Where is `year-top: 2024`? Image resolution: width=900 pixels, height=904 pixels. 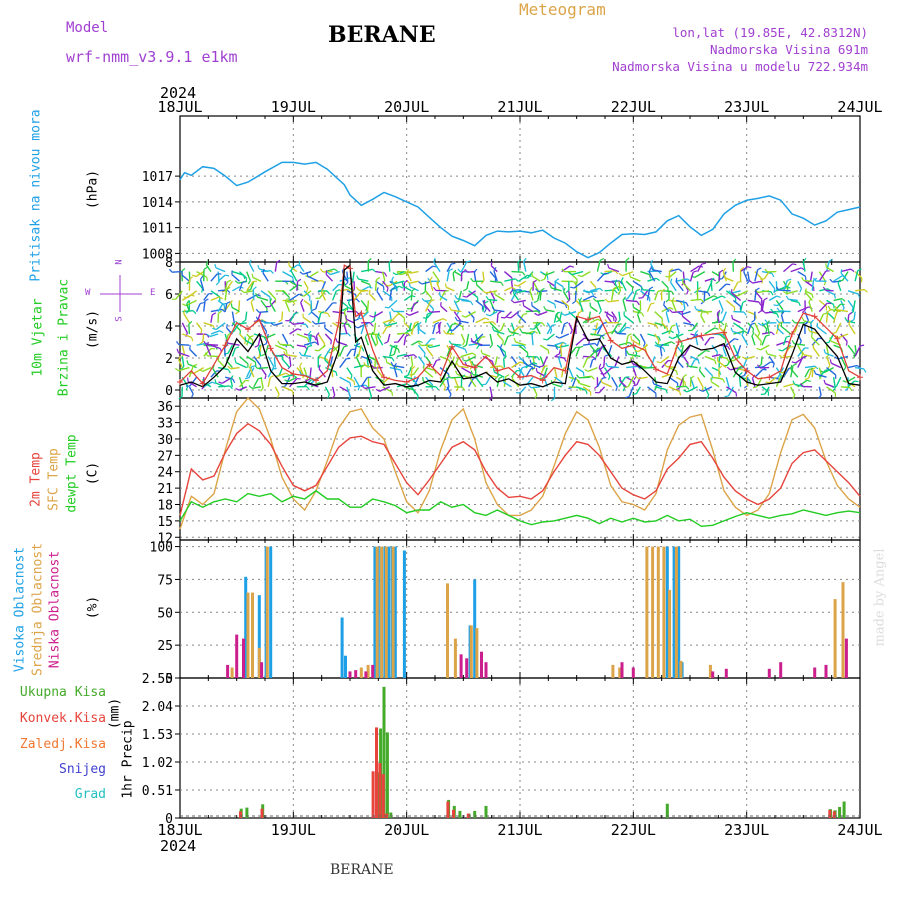 year-top: 2024 is located at coordinates (178, 93).